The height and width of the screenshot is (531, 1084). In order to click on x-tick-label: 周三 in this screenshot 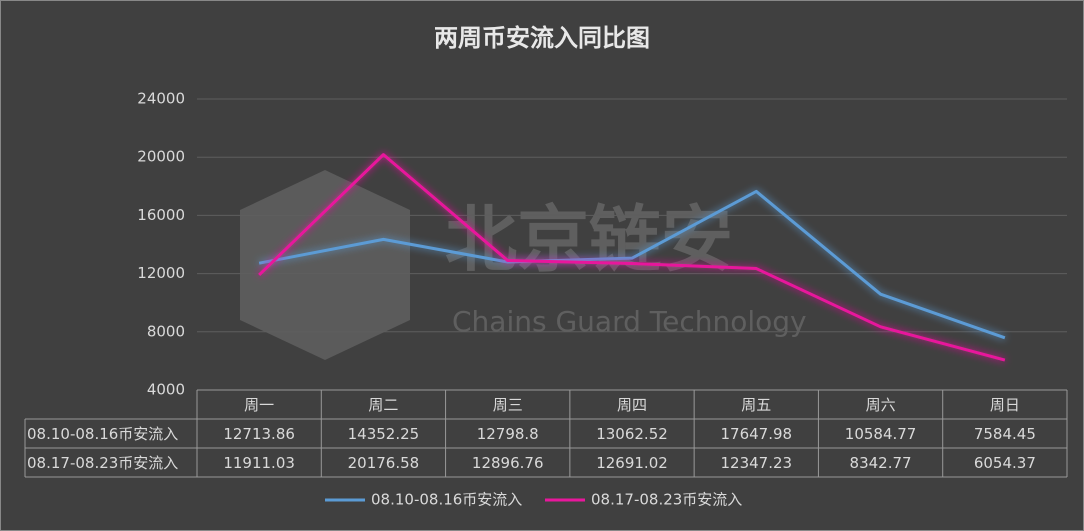, I will do `click(508, 405)`.